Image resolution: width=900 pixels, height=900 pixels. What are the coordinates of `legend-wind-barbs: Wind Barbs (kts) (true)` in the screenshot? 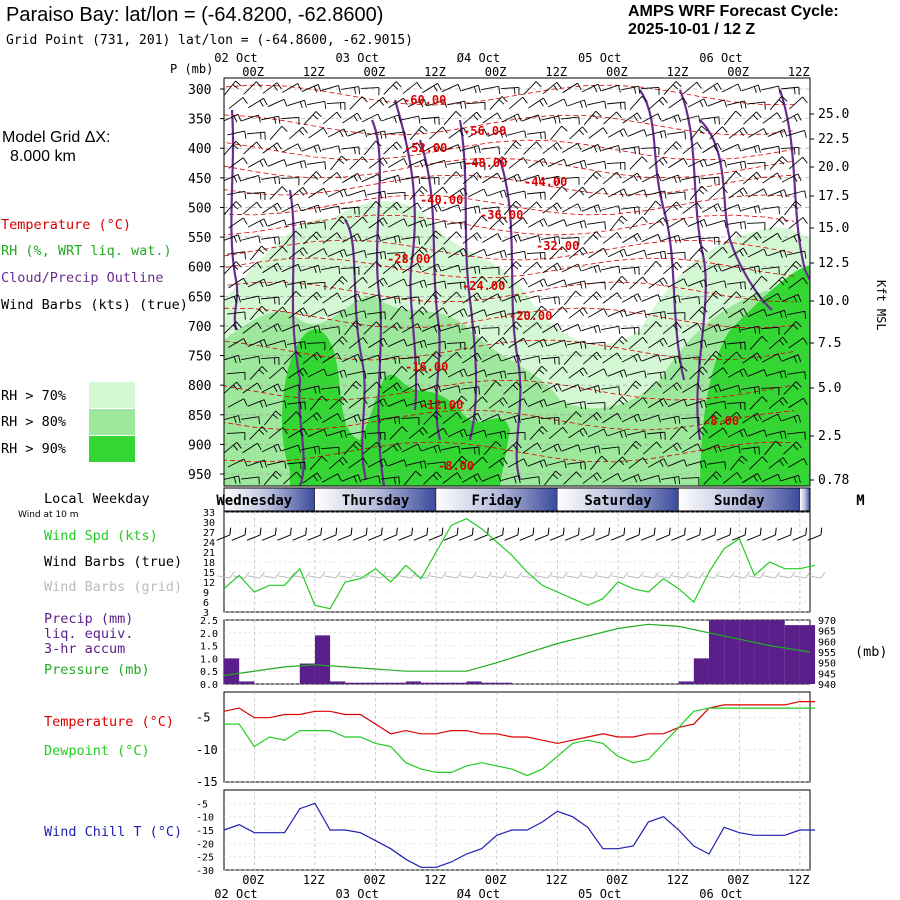 It's located at (94, 305).